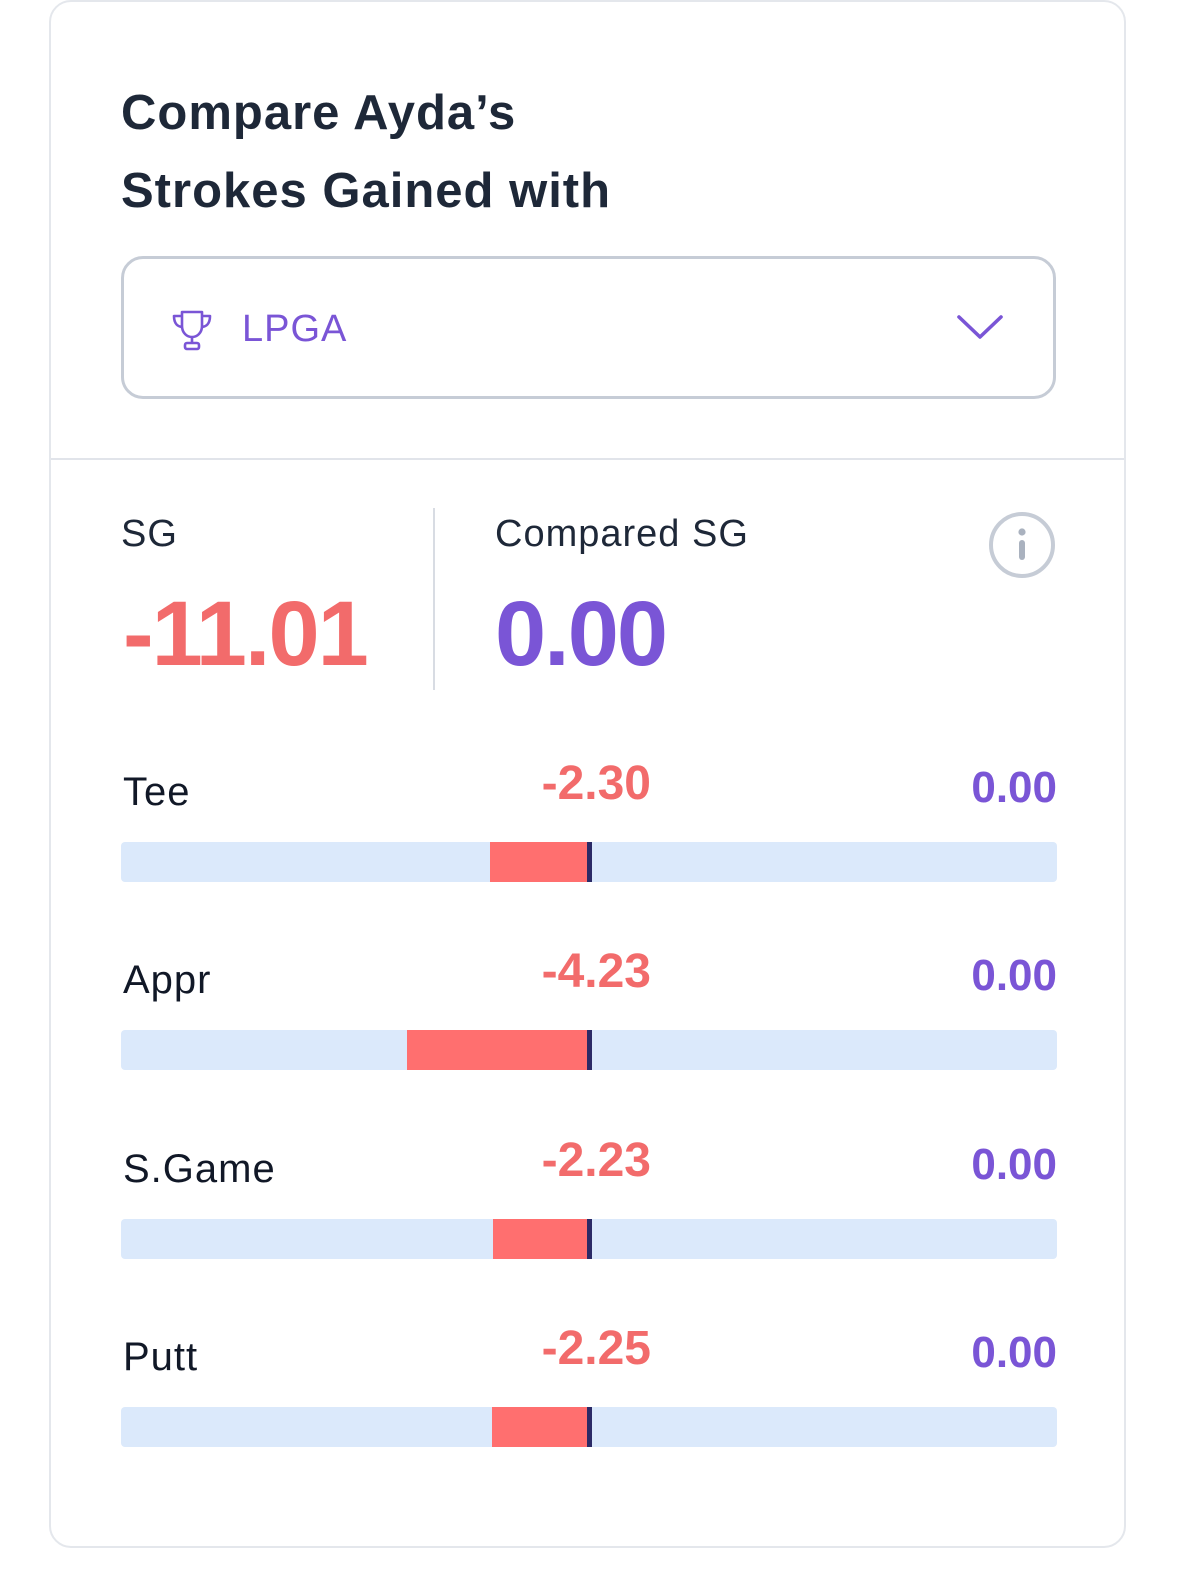 The width and height of the screenshot is (1179, 1572). What do you see at coordinates (581, 634) in the screenshot?
I see `compared-sg-value: 0.00` at bounding box center [581, 634].